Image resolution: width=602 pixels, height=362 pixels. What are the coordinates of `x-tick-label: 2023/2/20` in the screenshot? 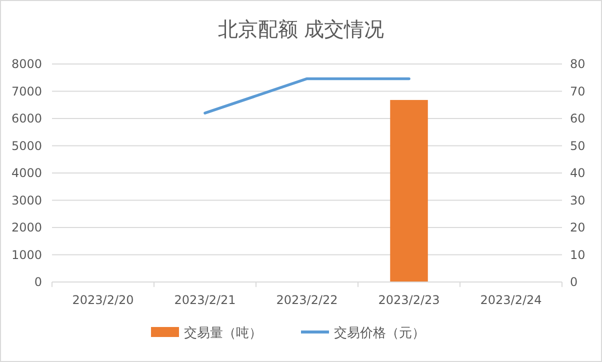 It's located at (103, 300).